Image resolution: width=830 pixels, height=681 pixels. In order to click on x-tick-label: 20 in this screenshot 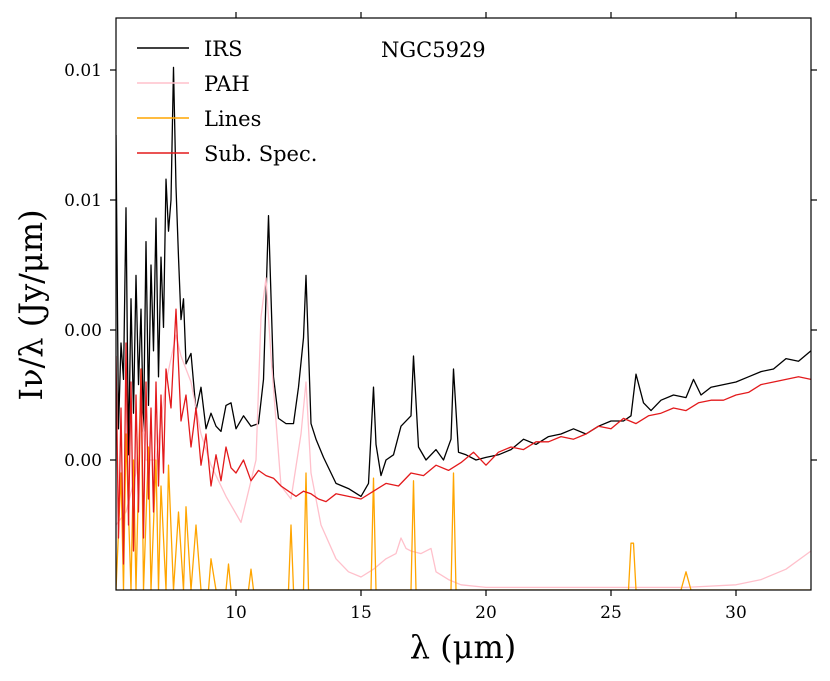, I will do `click(486, 613)`.